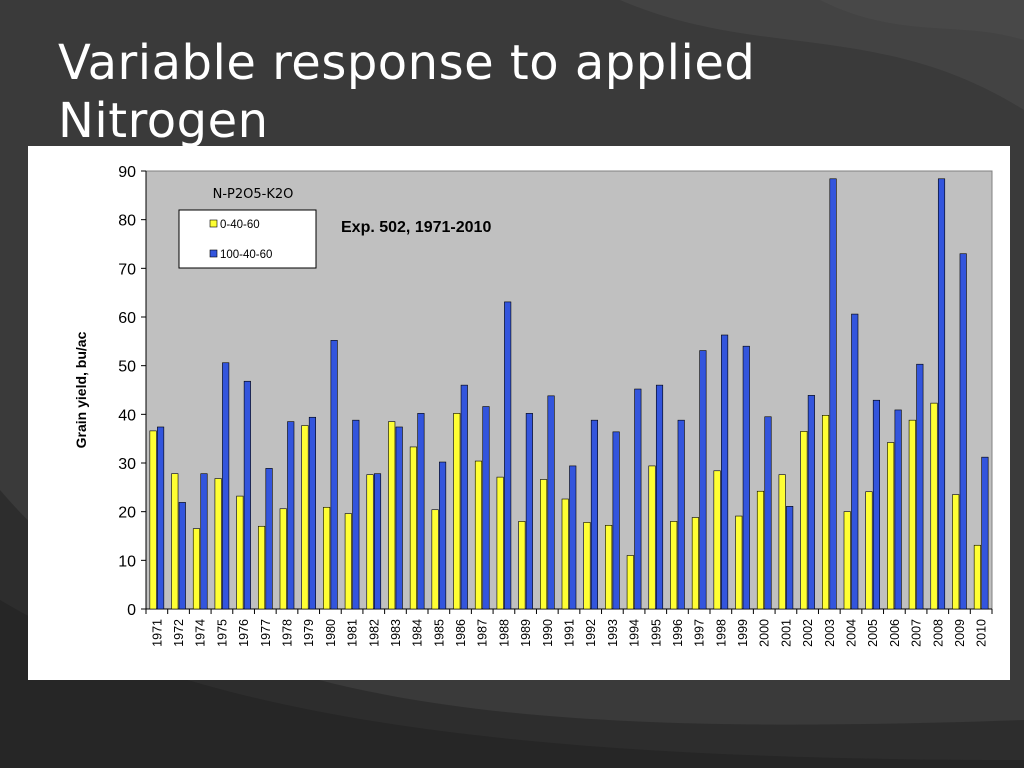  I want to click on x-tick-label: 1996, so click(678, 633).